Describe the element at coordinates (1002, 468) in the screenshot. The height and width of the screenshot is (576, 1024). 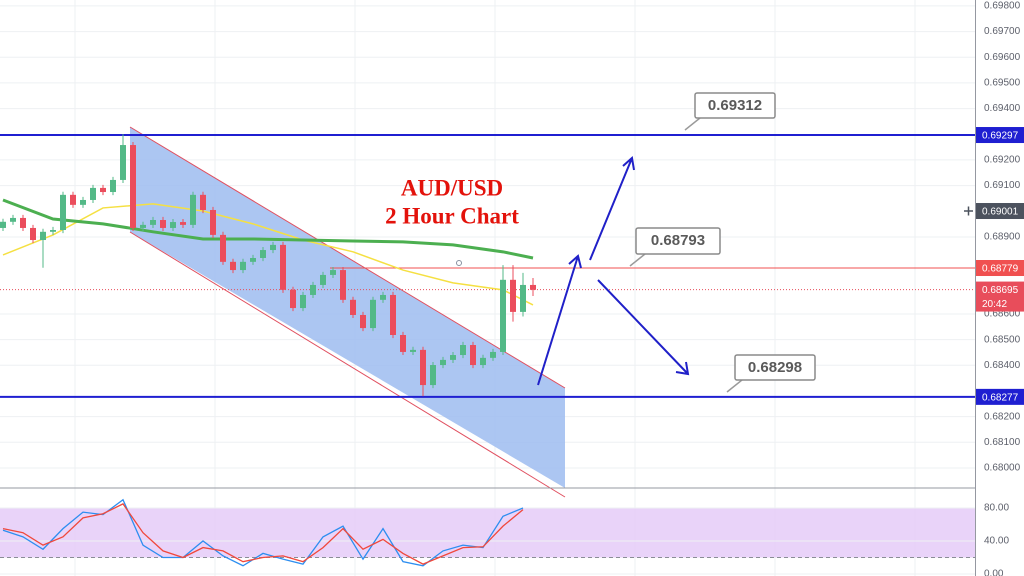
I see `y-tick-label: 0.68000` at that location.